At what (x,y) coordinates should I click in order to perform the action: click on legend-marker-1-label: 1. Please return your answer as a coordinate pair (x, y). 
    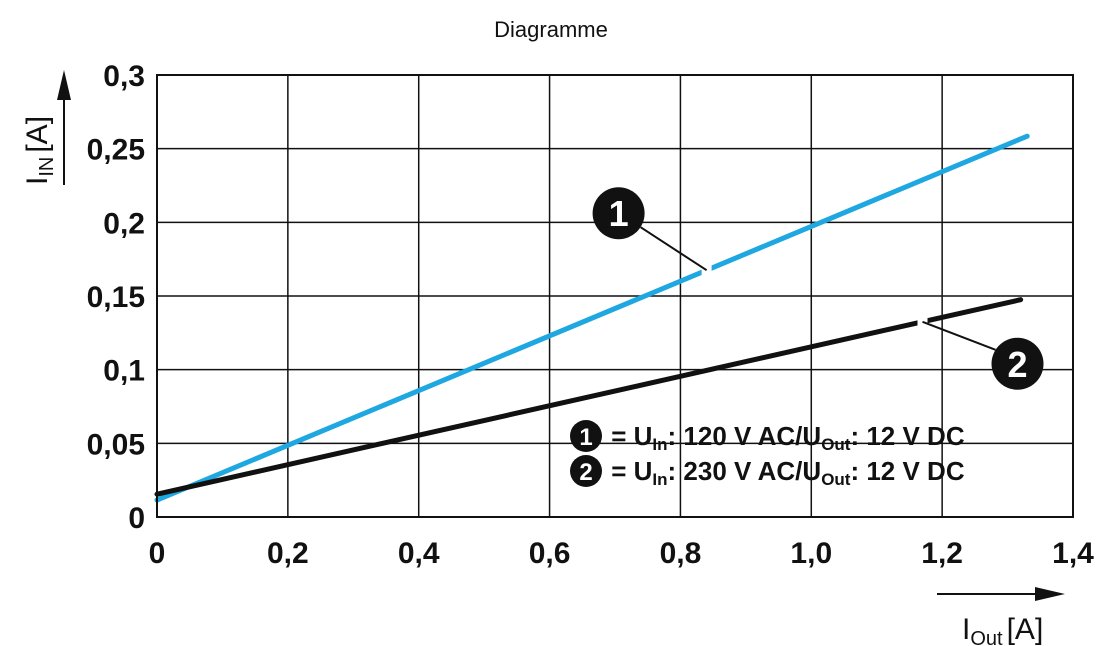
    Looking at the image, I should click on (585, 437).